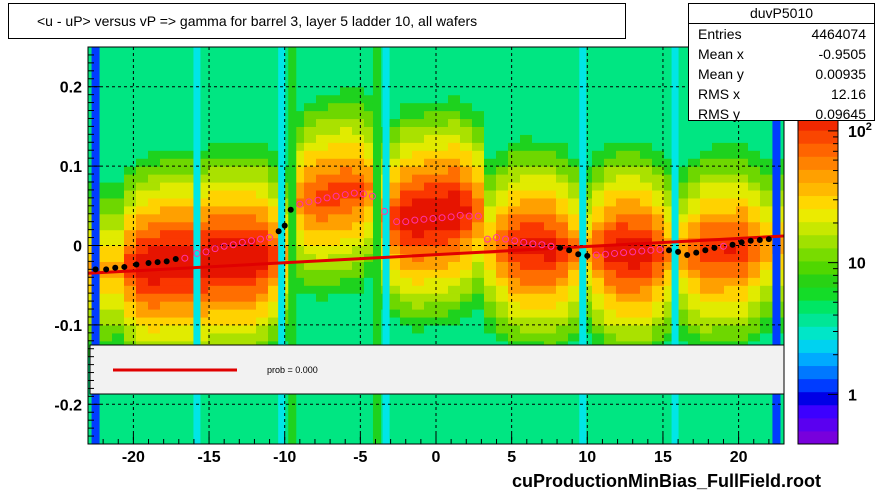 Image resolution: width=883 pixels, height=494 pixels. I want to click on color-scale-band, so click(818, 228).